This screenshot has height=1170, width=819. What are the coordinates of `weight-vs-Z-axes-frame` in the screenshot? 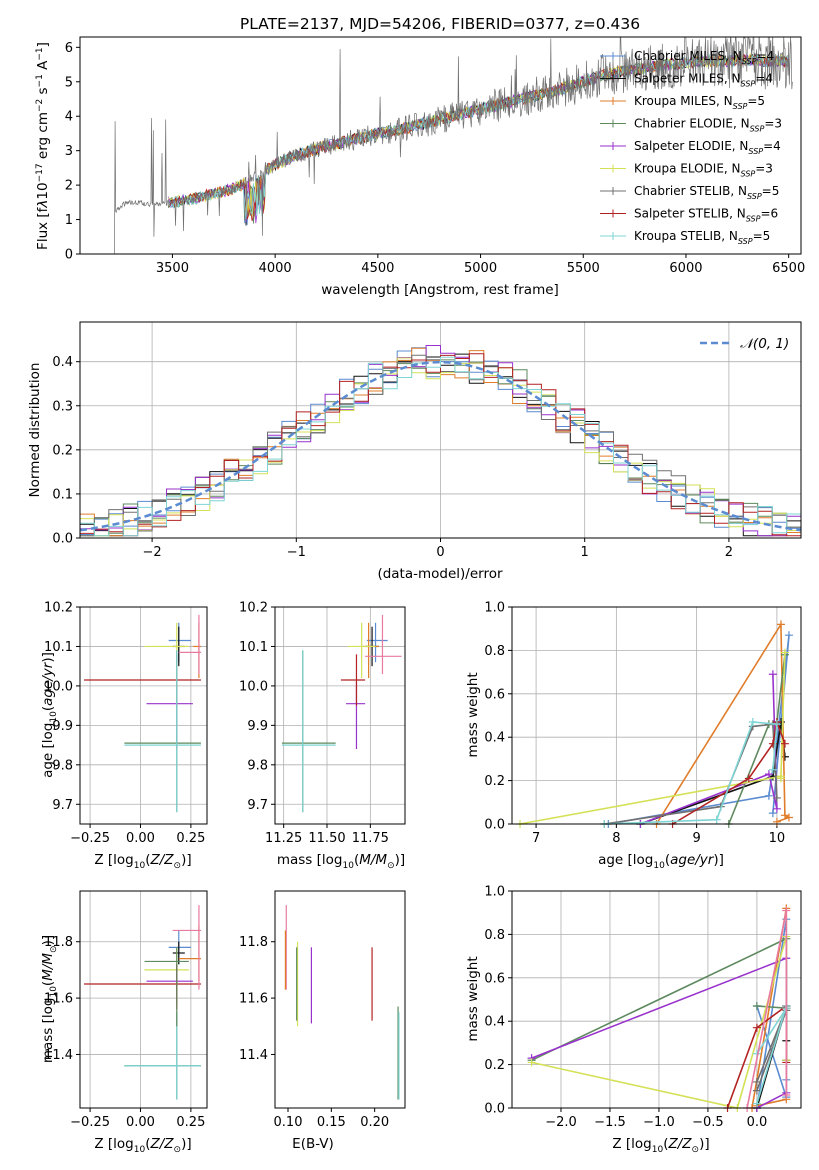 It's located at (656, 999).